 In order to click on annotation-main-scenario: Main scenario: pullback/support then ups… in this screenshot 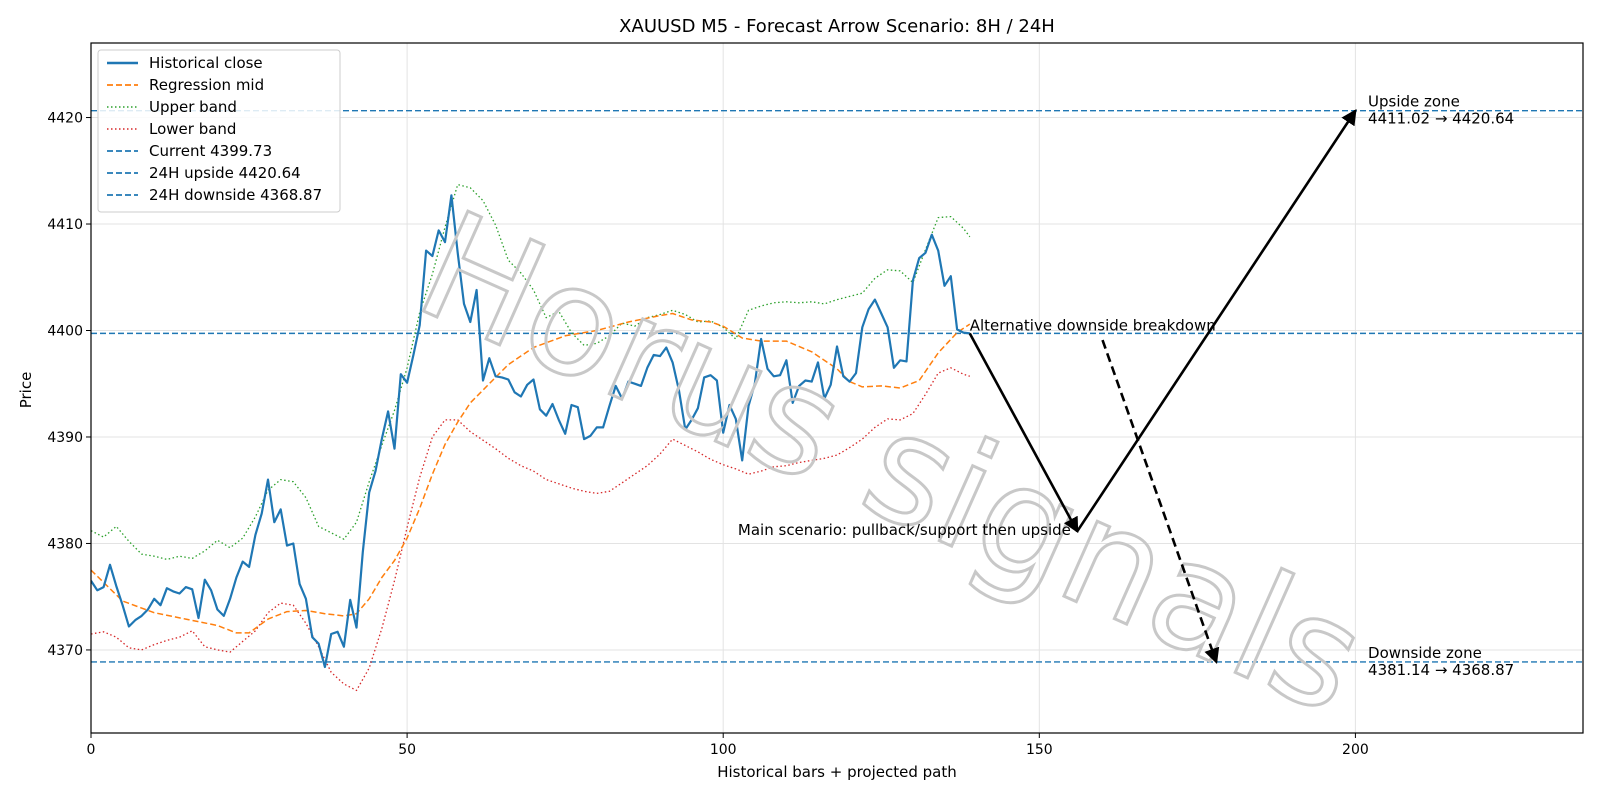, I will do `click(904, 530)`.